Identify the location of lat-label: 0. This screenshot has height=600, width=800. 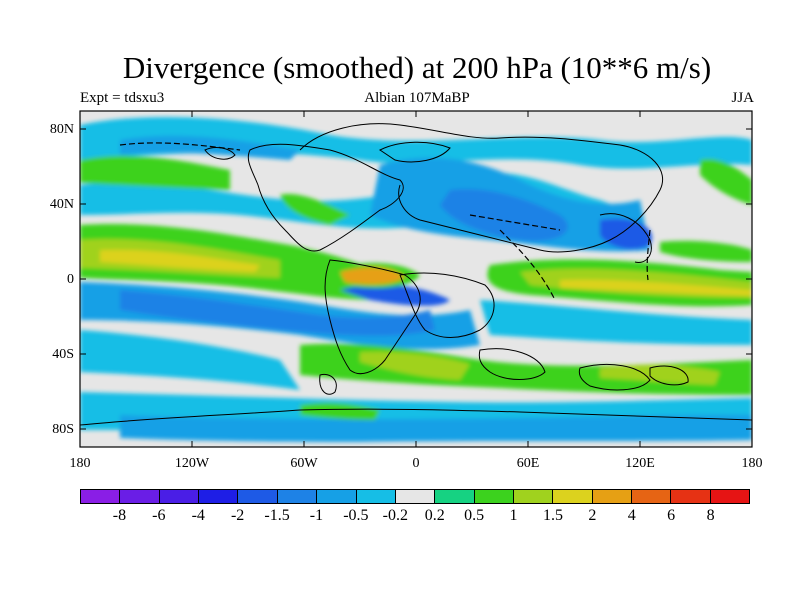
(70, 279).